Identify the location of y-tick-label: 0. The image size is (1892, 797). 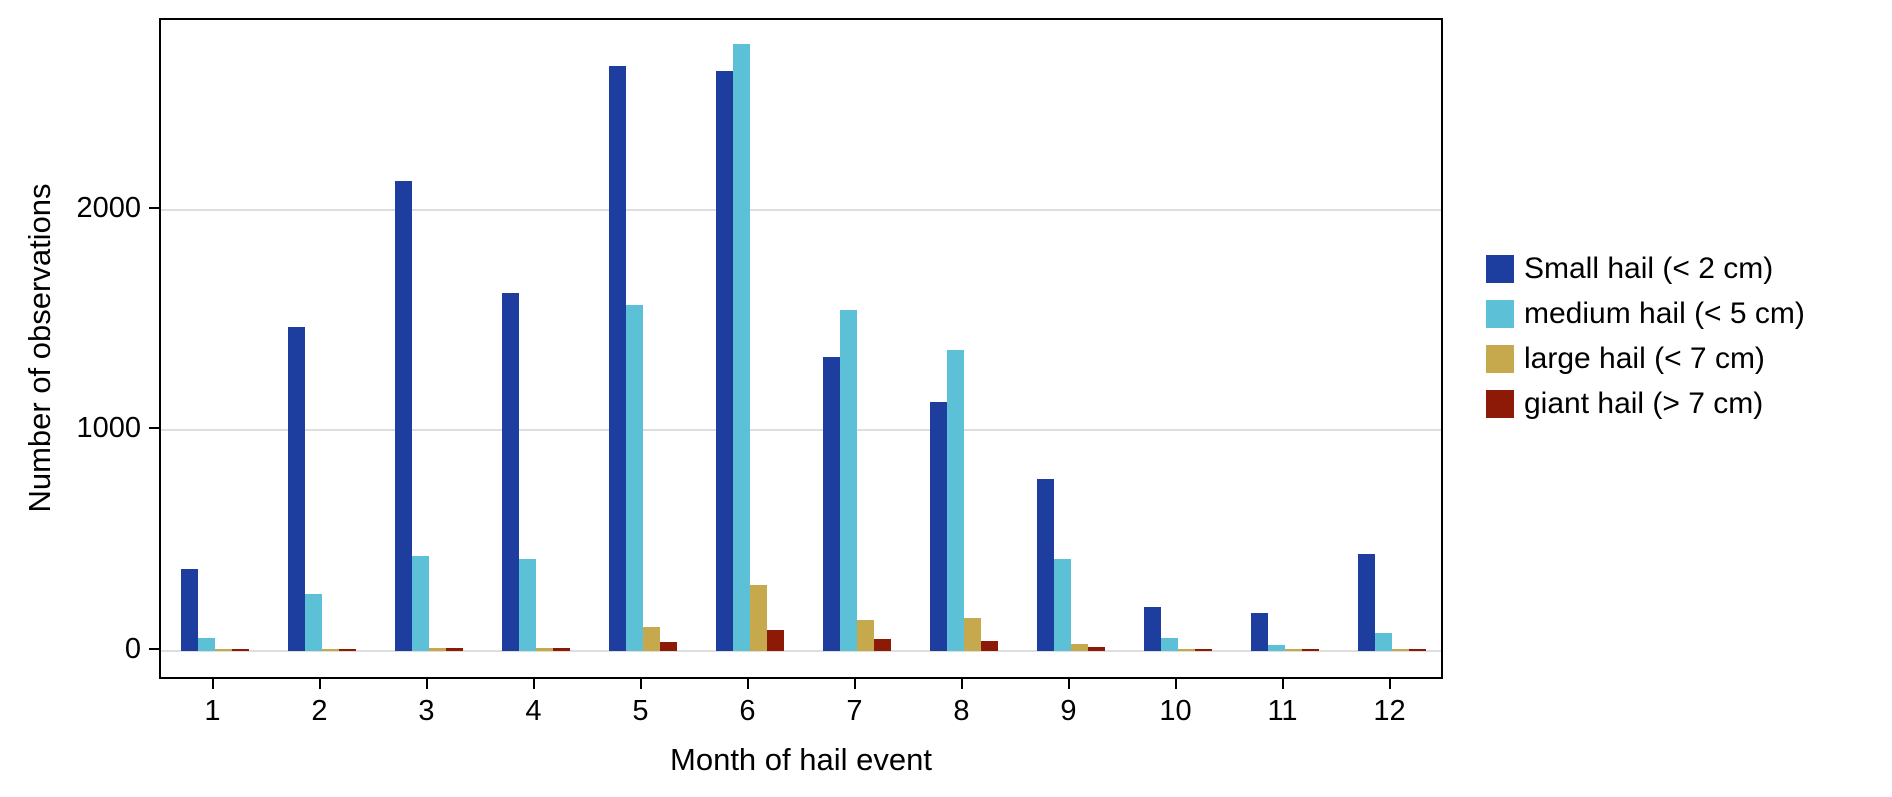
(132, 649).